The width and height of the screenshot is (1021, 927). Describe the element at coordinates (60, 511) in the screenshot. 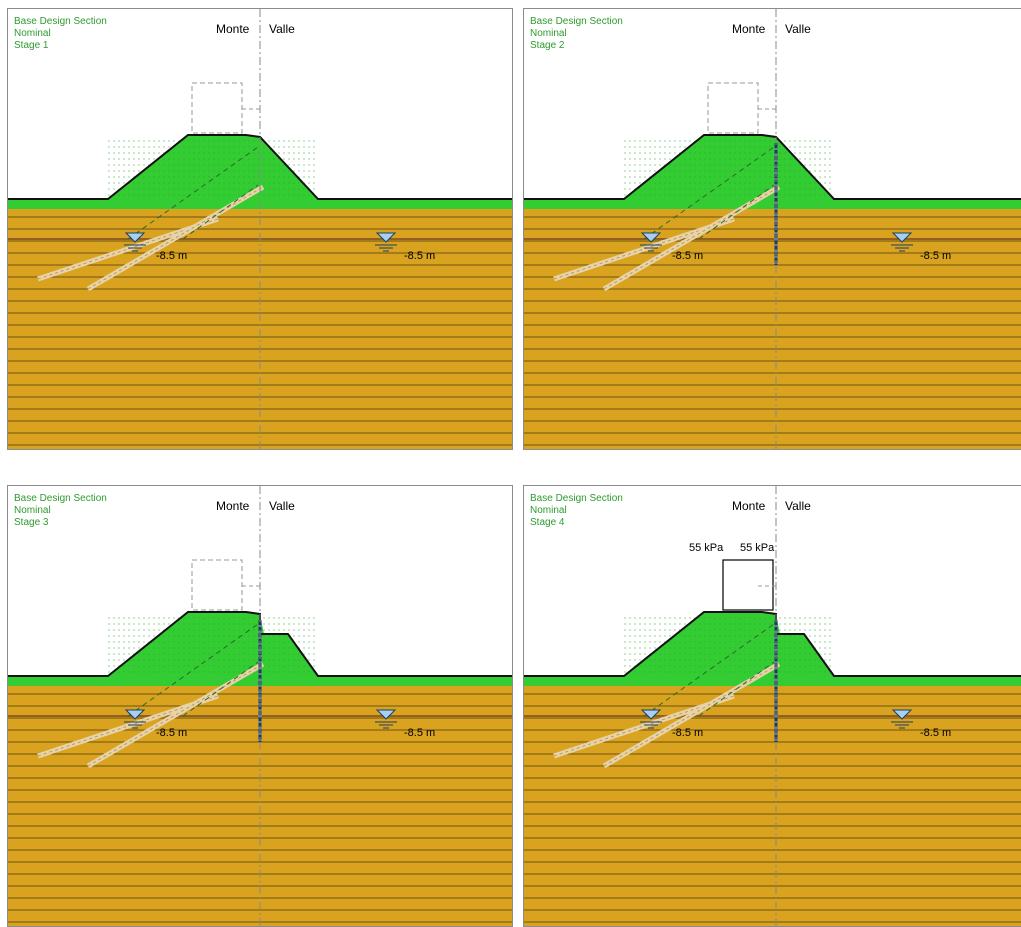

I see `panel-header: Base Design Section Nominal Stage 3` at that location.